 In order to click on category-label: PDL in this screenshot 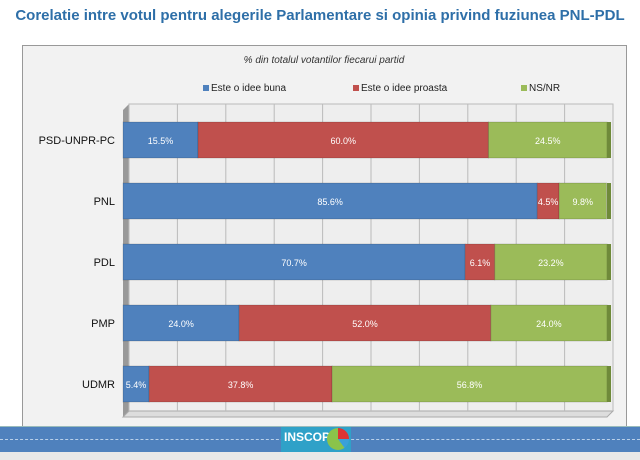, I will do `click(104, 263)`.